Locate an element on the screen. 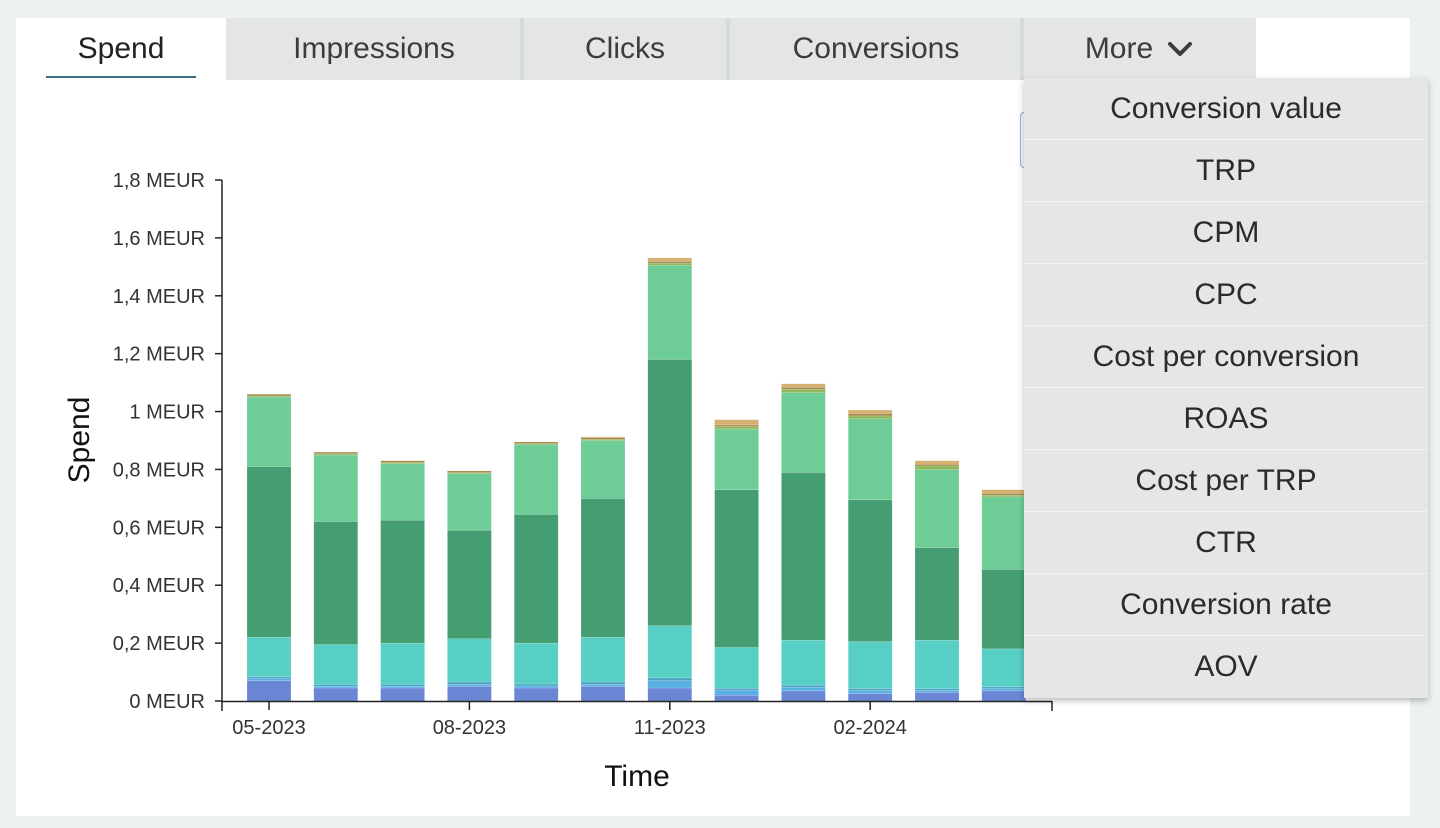 The width and height of the screenshot is (1440, 828). menu-item-cpm: CPM is located at coordinates (1226, 233).